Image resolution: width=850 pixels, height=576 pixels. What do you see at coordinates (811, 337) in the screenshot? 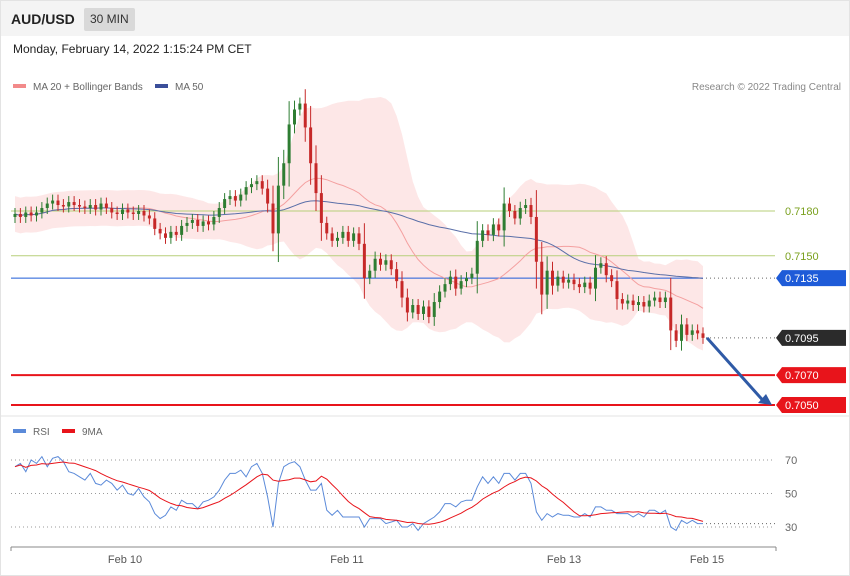
I see `price-tag-0.7095` at bounding box center [811, 337].